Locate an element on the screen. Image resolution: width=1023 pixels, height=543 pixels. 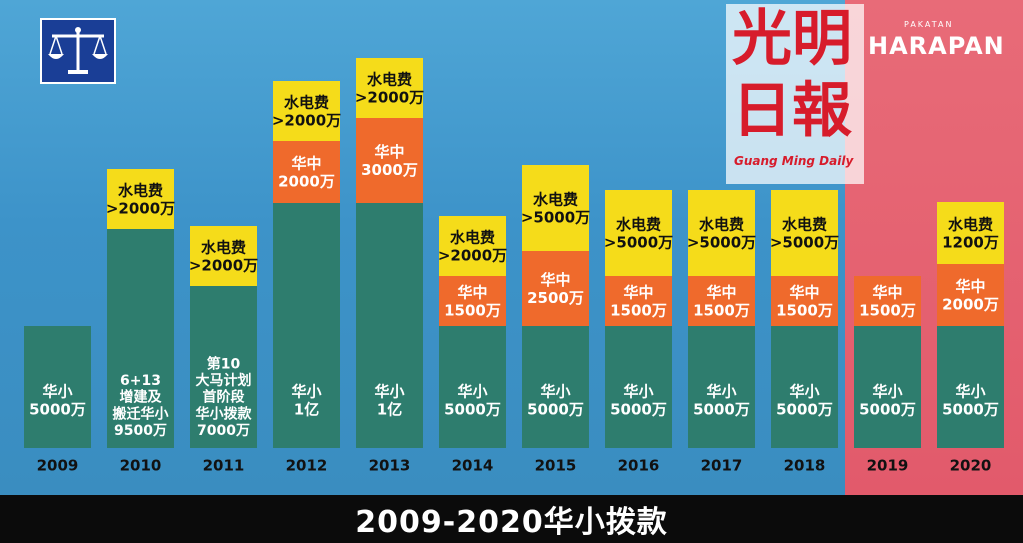
bar-school-2016 is located at coordinates (638, 387).